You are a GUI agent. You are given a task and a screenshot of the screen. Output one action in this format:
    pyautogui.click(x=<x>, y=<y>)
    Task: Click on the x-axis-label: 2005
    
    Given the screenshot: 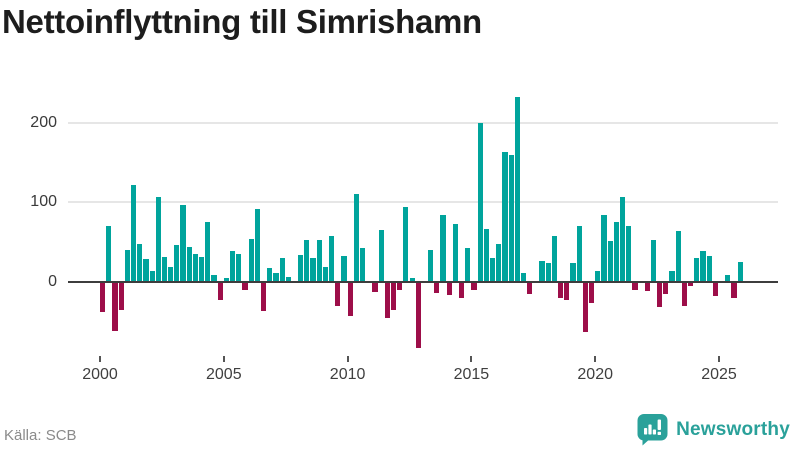 What is the action you would take?
    pyautogui.click(x=224, y=374)
    